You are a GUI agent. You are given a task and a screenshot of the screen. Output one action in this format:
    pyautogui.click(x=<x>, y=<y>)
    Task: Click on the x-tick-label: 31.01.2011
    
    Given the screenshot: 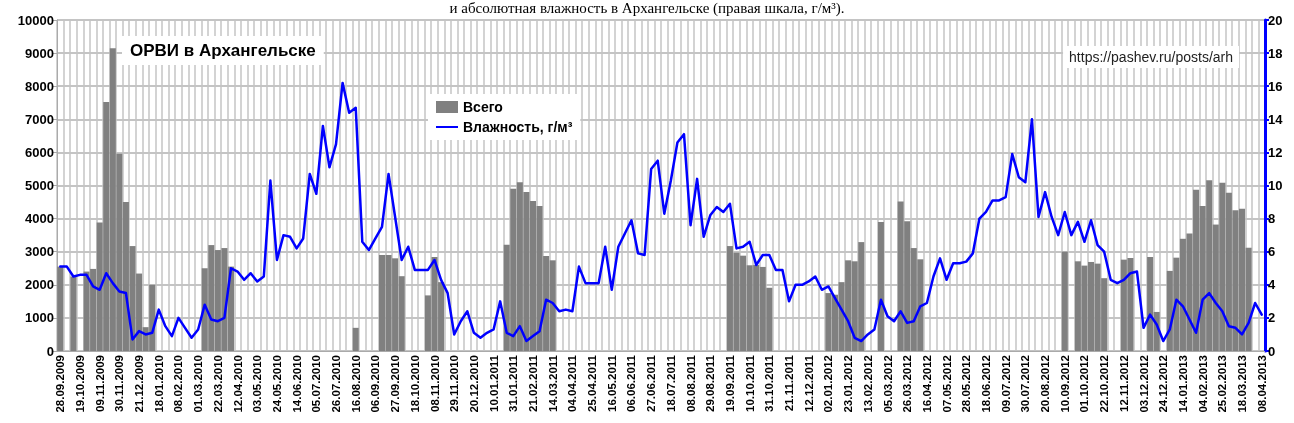 What is the action you would take?
    pyautogui.click(x=513, y=383)
    